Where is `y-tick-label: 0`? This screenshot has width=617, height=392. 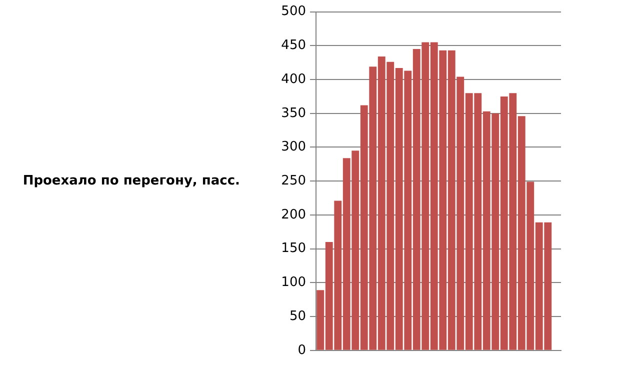 y-tick-label: 0 is located at coordinates (302, 350).